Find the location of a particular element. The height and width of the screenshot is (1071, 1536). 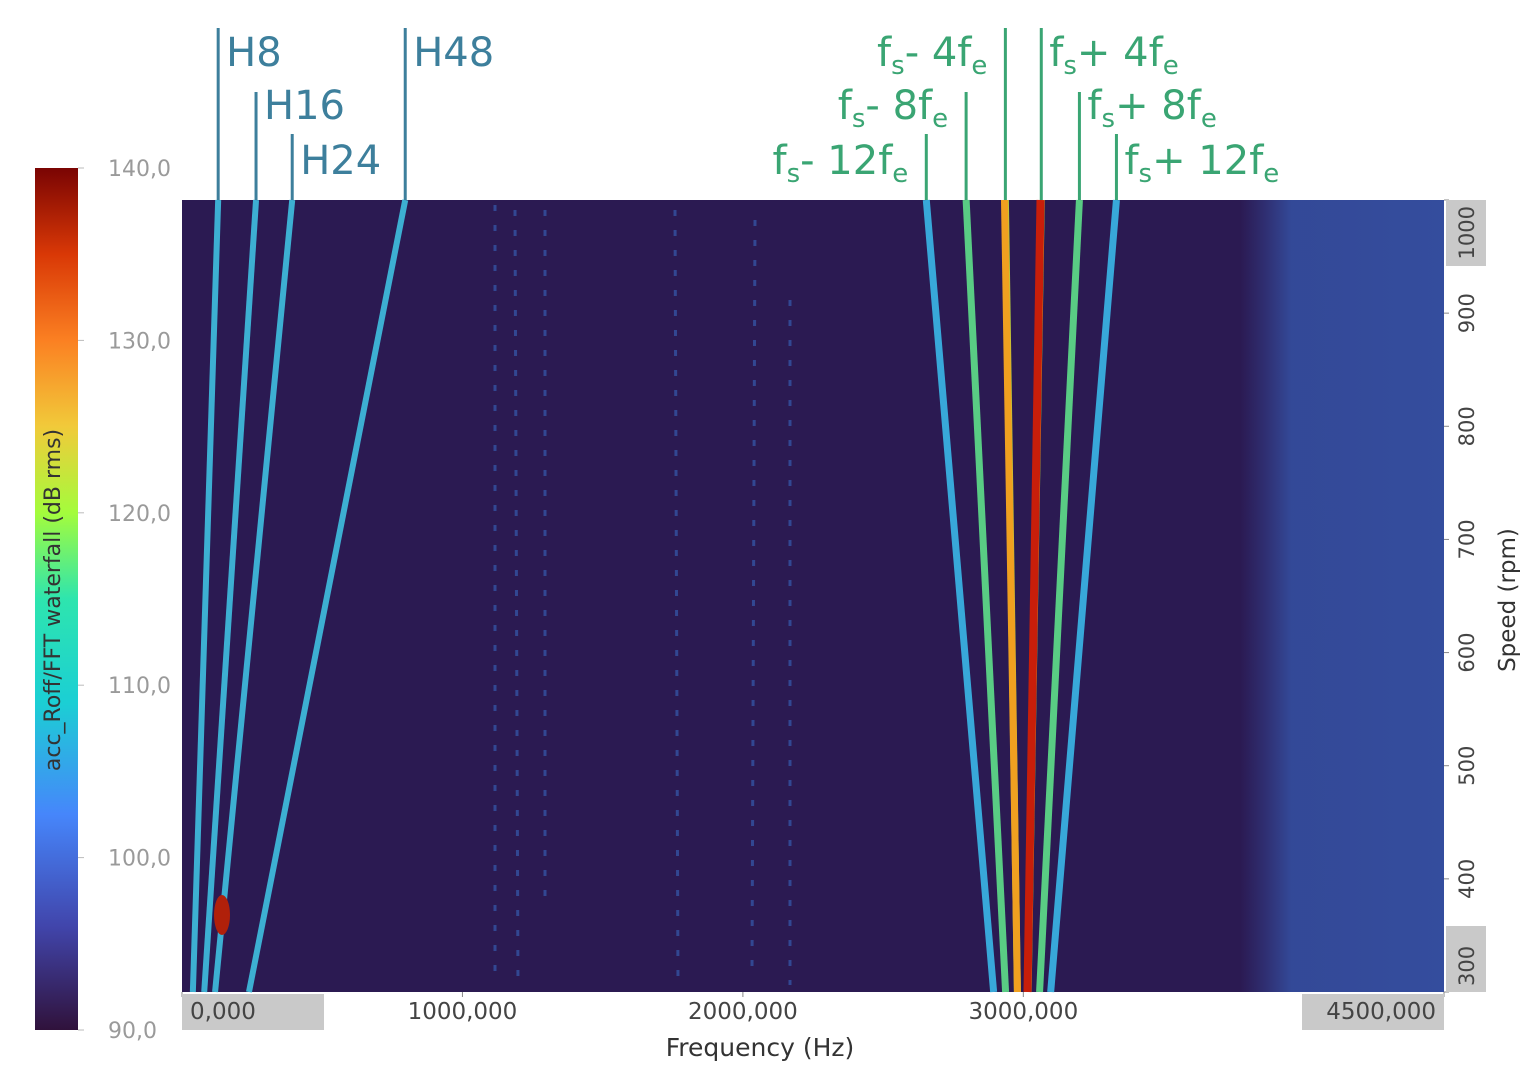

annotation-label: fs+ 4fe is located at coordinates (1113, 55).